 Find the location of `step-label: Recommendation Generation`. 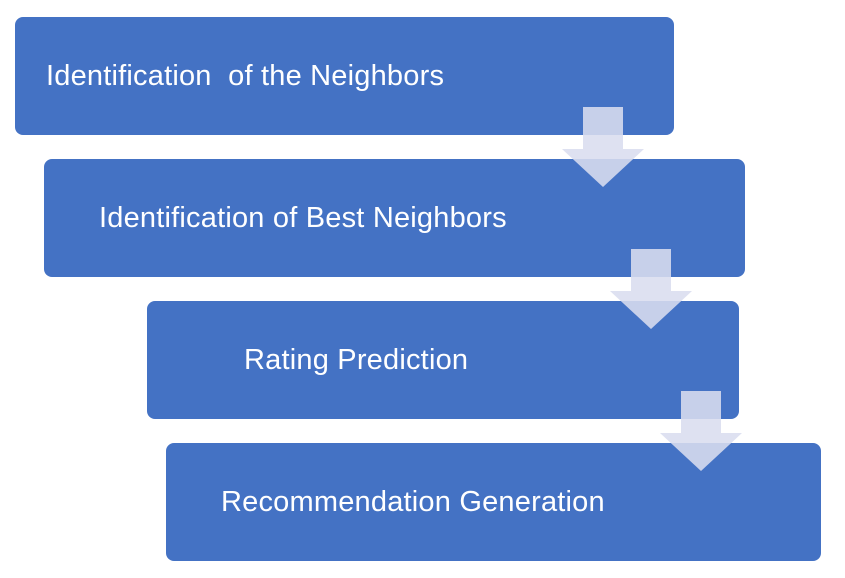

step-label: Recommendation Generation is located at coordinates (413, 501).